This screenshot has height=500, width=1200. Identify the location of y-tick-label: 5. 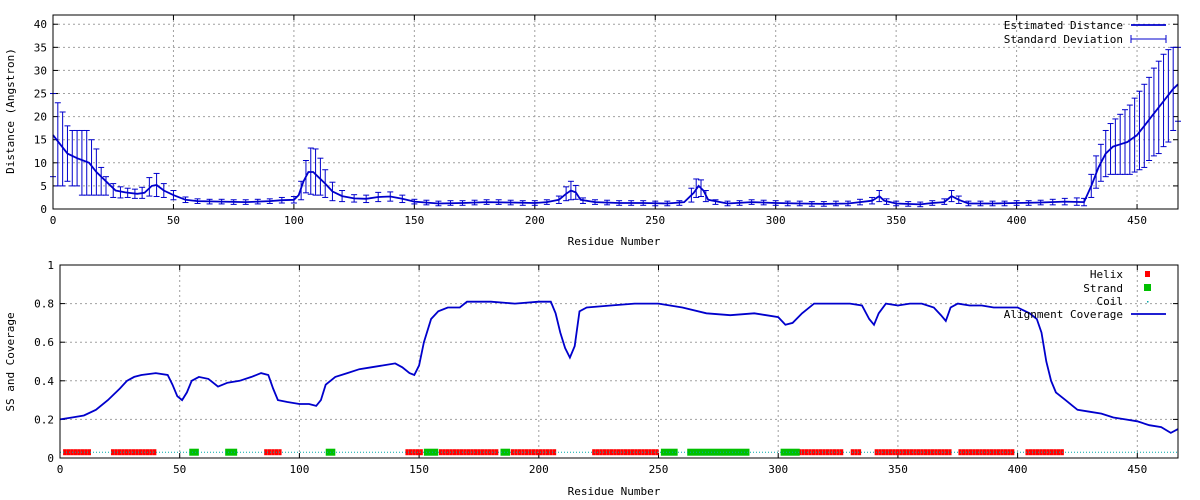
(43, 186).